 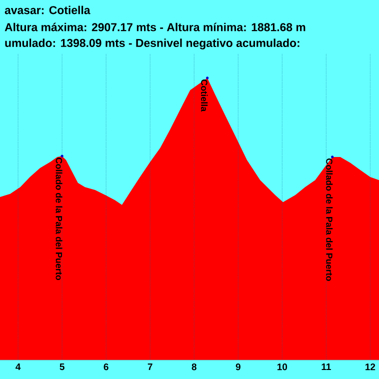 I want to click on x-tick-label: 9, so click(x=238, y=367).